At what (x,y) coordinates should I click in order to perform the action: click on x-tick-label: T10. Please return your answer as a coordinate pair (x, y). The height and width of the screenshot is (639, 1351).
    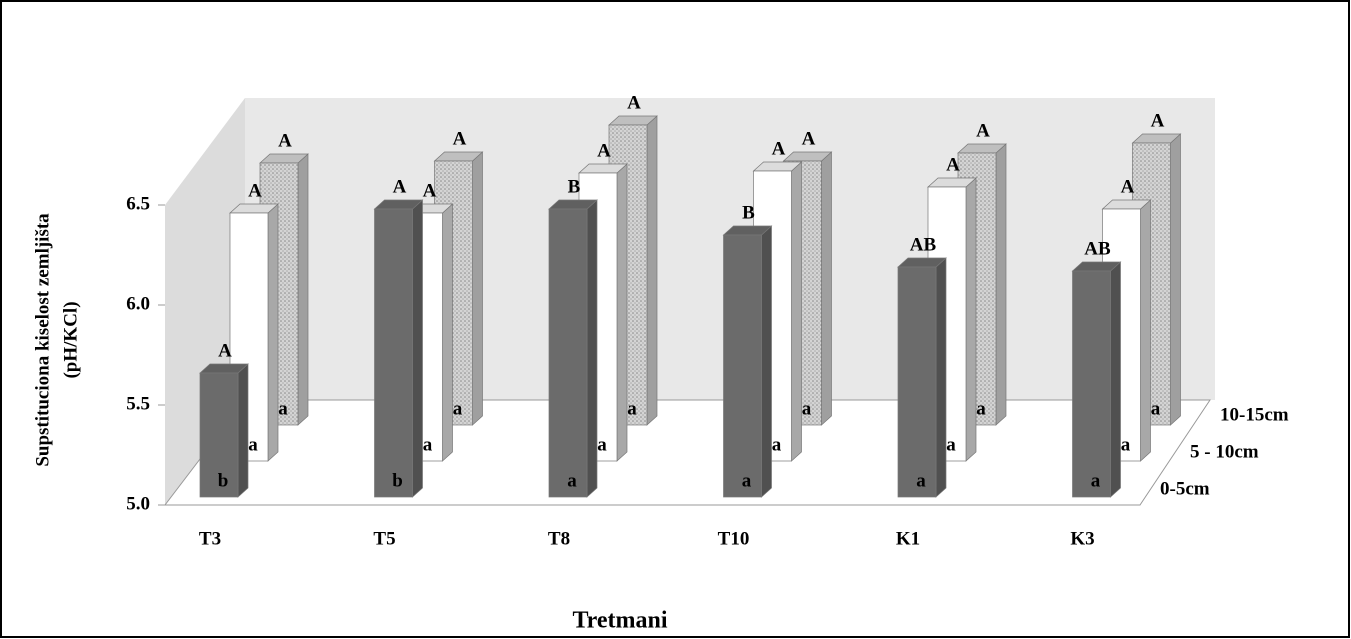
    Looking at the image, I should click on (734, 538).